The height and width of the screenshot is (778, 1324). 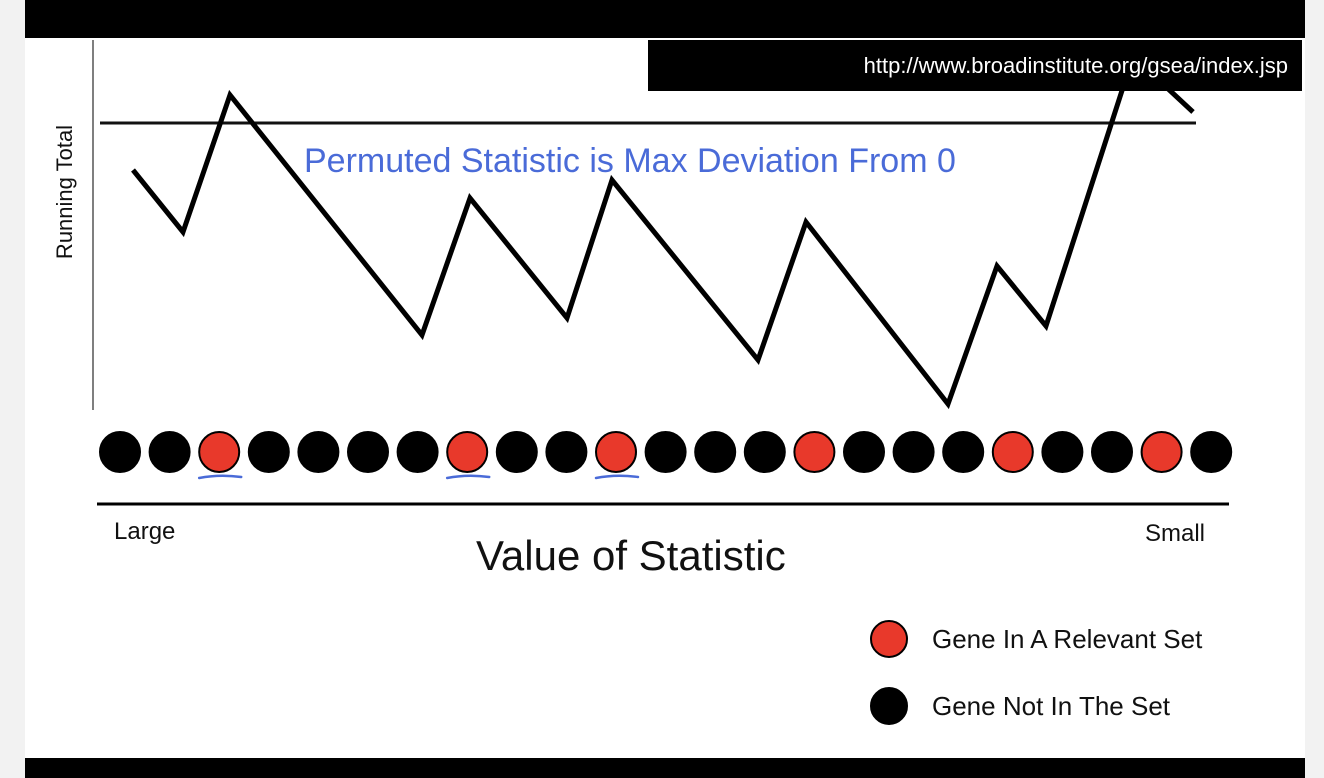 What do you see at coordinates (418, 477) in the screenshot?
I see `gene-marks` at bounding box center [418, 477].